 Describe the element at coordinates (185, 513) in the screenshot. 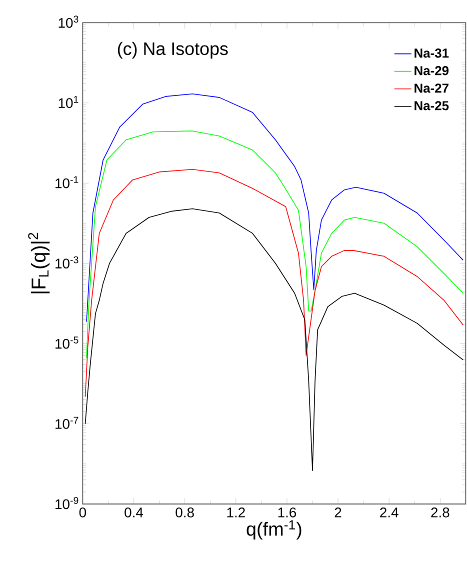

I see `x-tick-label: 0.8` at that location.